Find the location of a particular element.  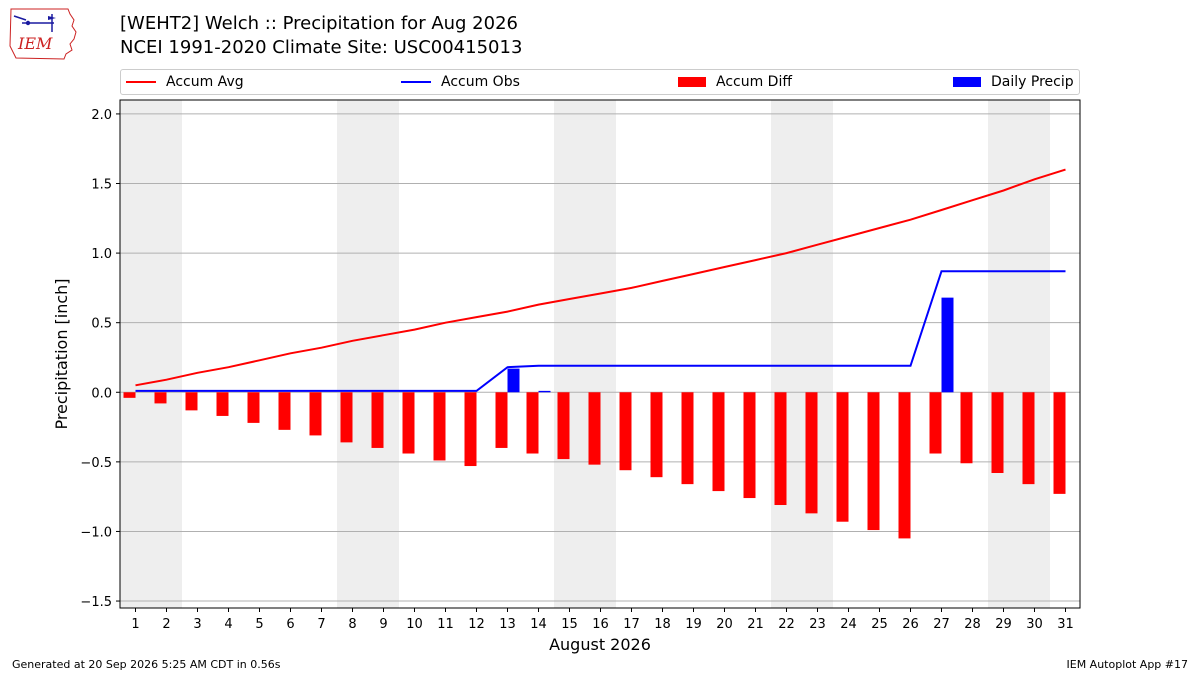

x-tick-label: 17 is located at coordinates (631, 624).